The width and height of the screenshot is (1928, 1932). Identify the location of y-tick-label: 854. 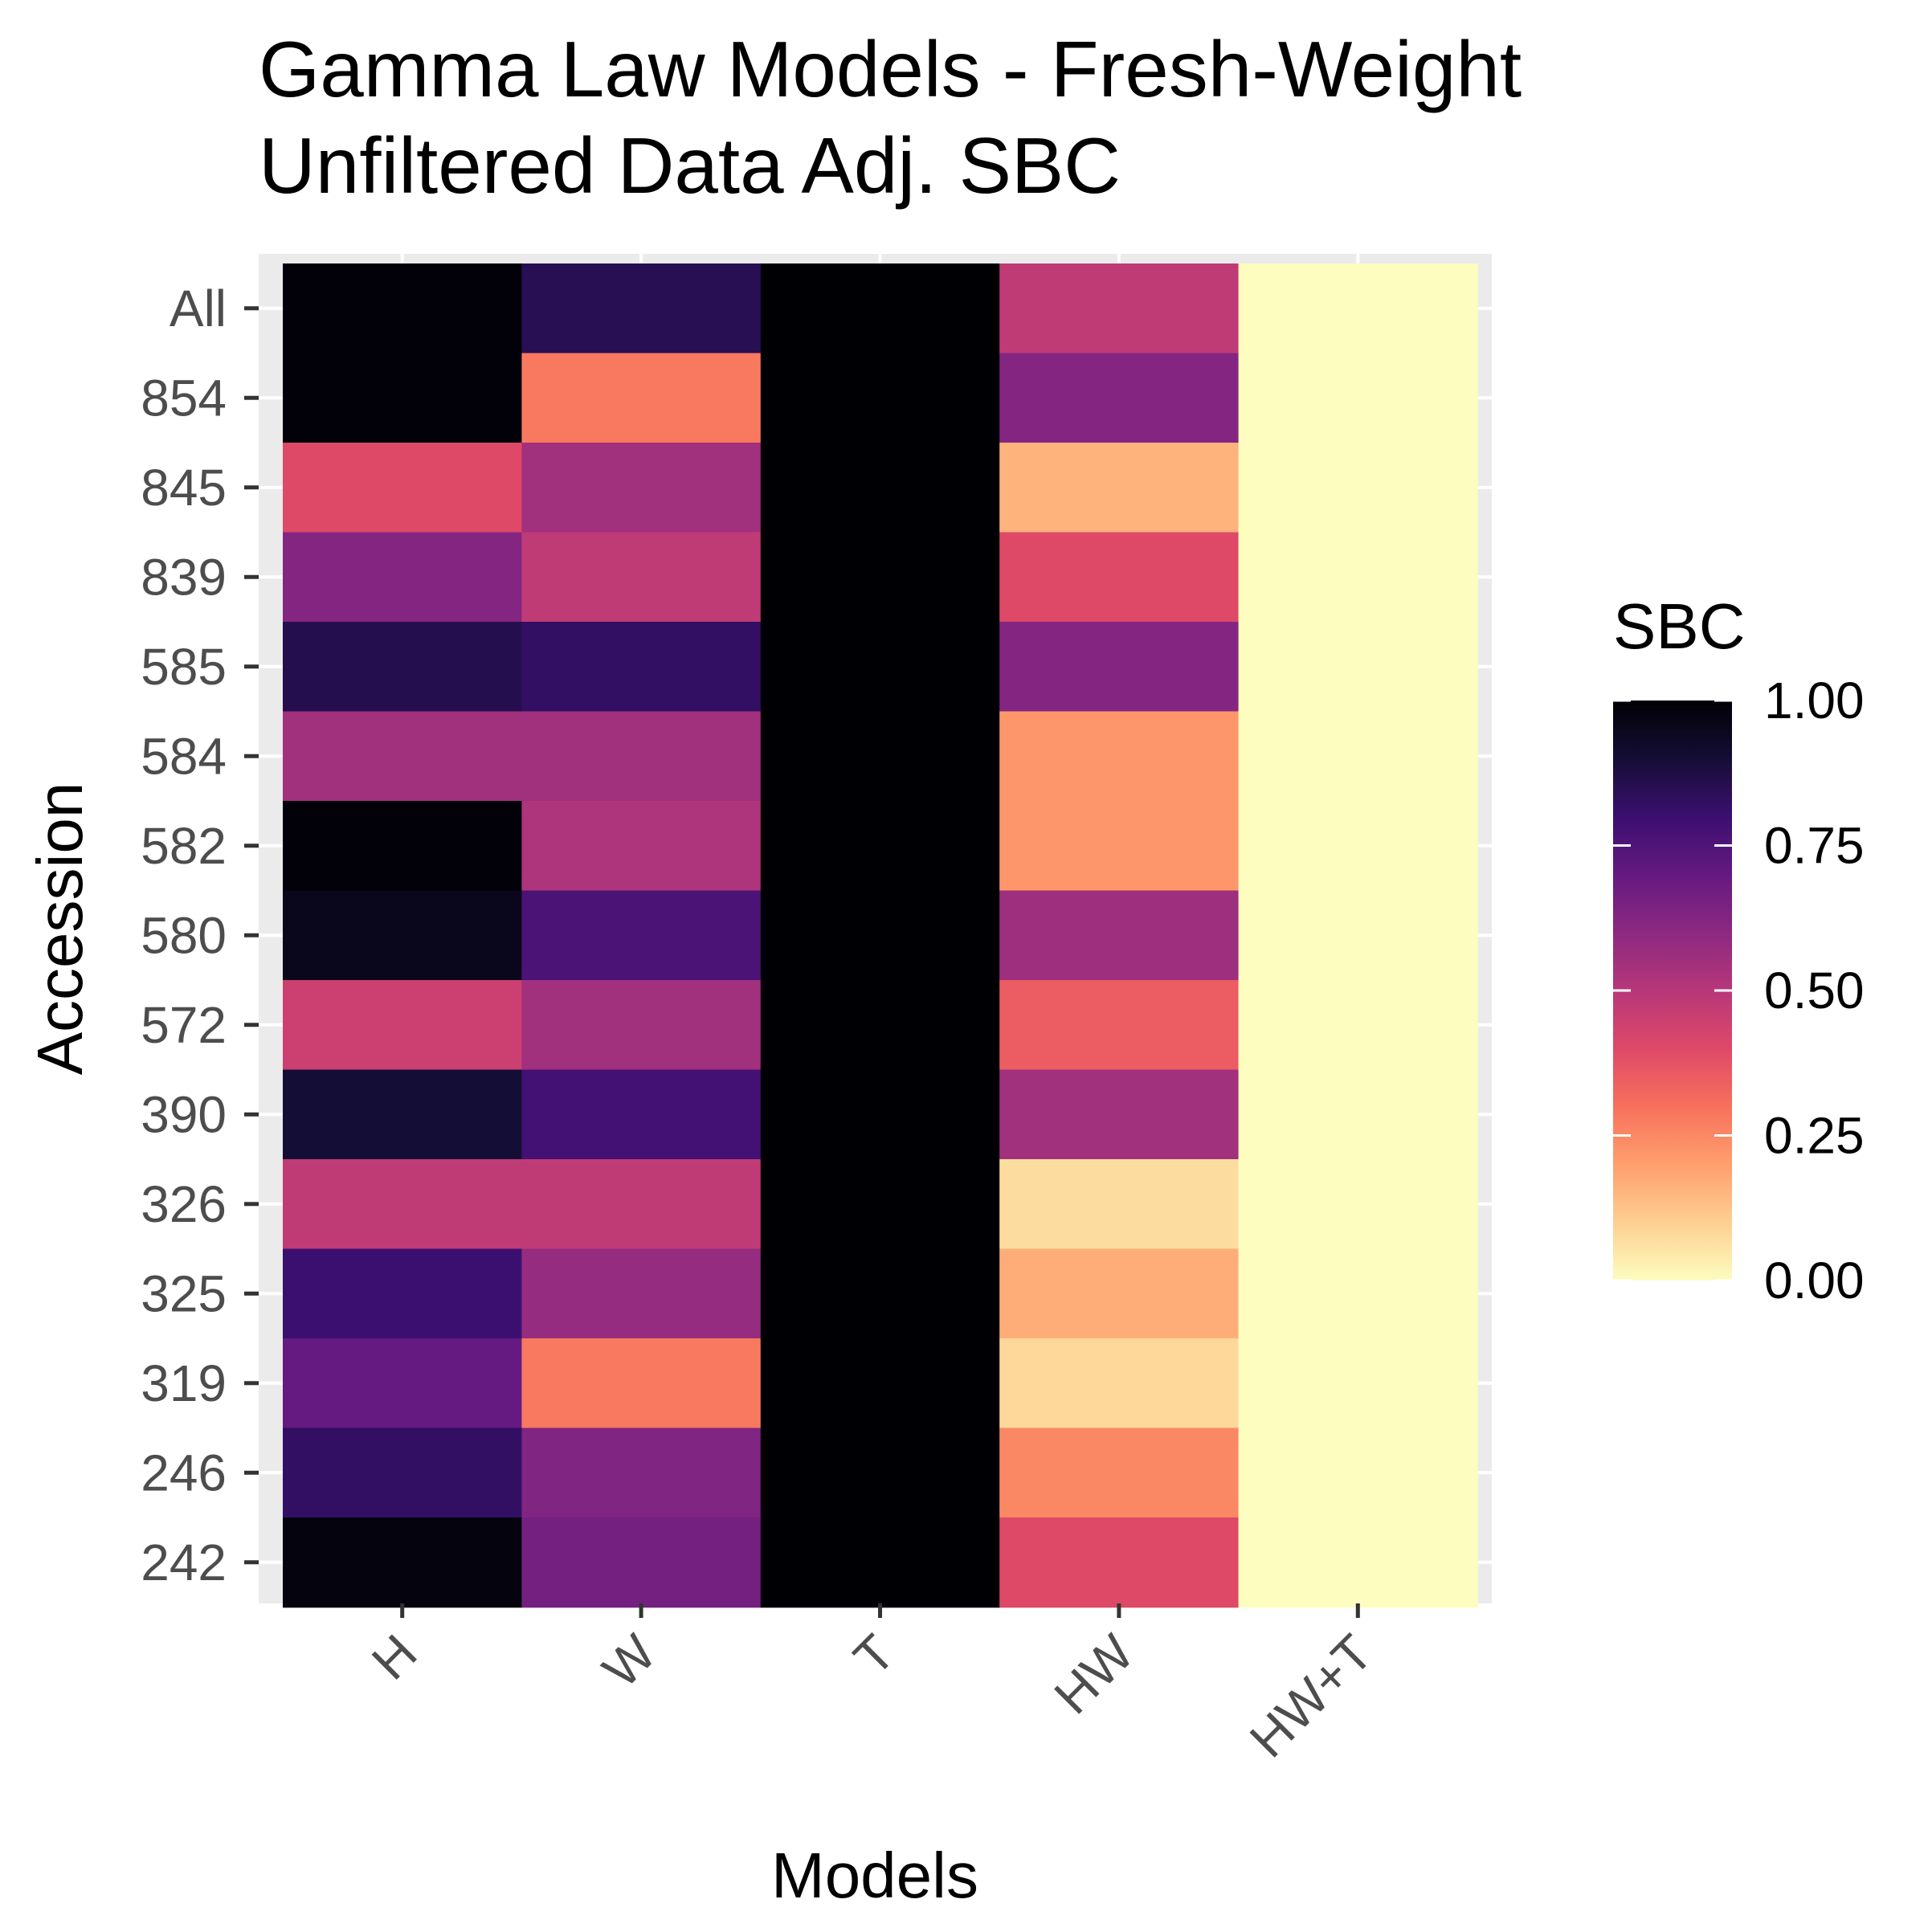
(184, 398).